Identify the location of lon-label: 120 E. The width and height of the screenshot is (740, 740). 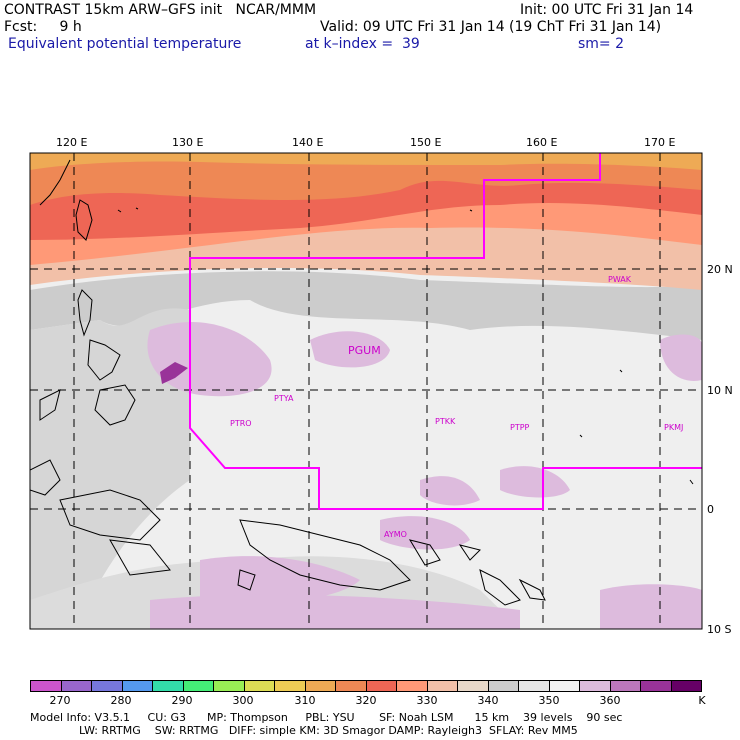
(72, 142).